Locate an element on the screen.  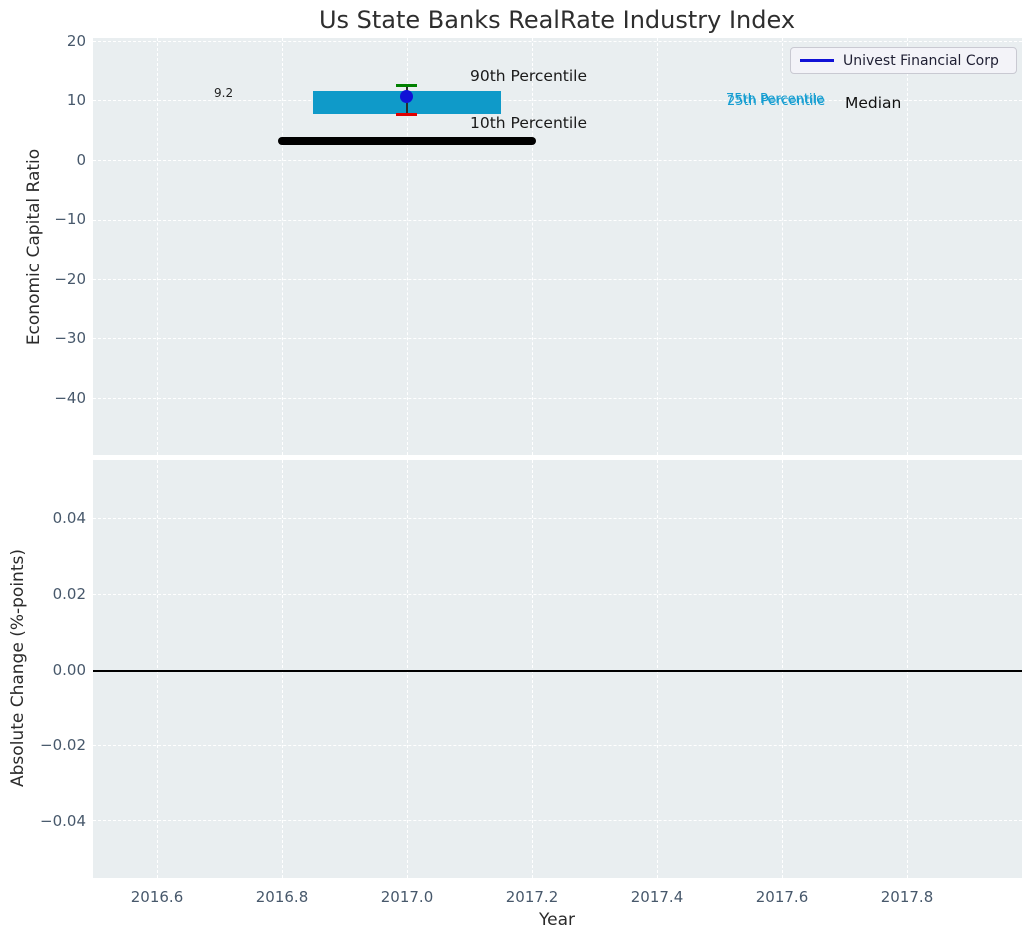
annotation-90th-percentile: 90th Percentile is located at coordinates (529, 76).